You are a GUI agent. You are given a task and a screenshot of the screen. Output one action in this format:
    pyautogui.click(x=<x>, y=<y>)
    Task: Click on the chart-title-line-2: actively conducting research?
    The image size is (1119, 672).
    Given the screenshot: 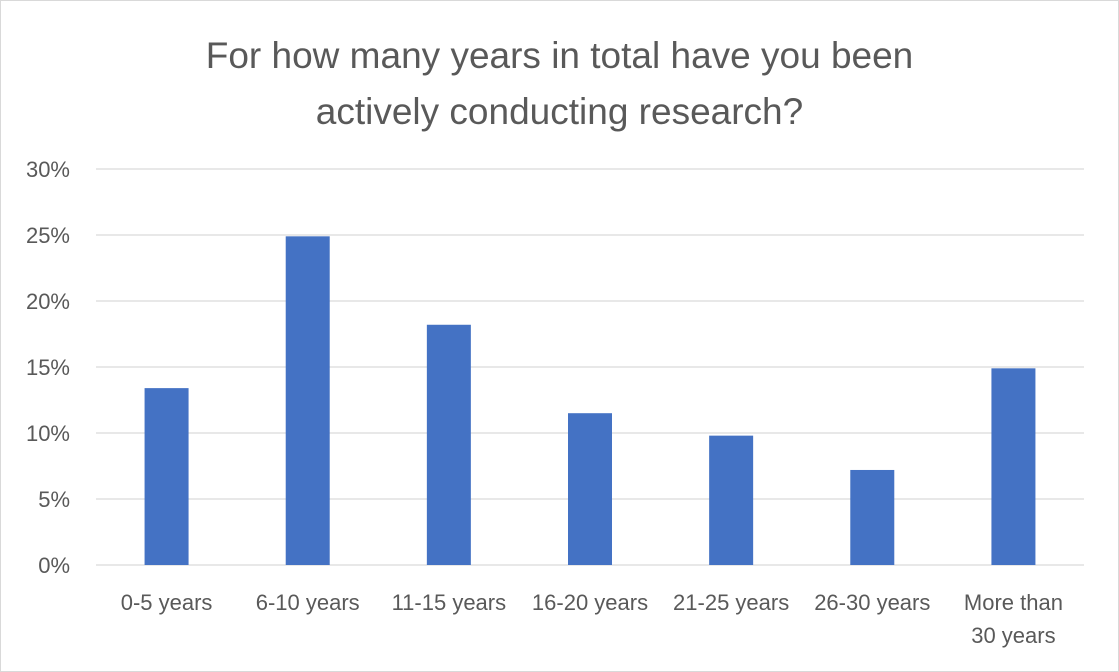 What is the action you would take?
    pyautogui.click(x=559, y=111)
    